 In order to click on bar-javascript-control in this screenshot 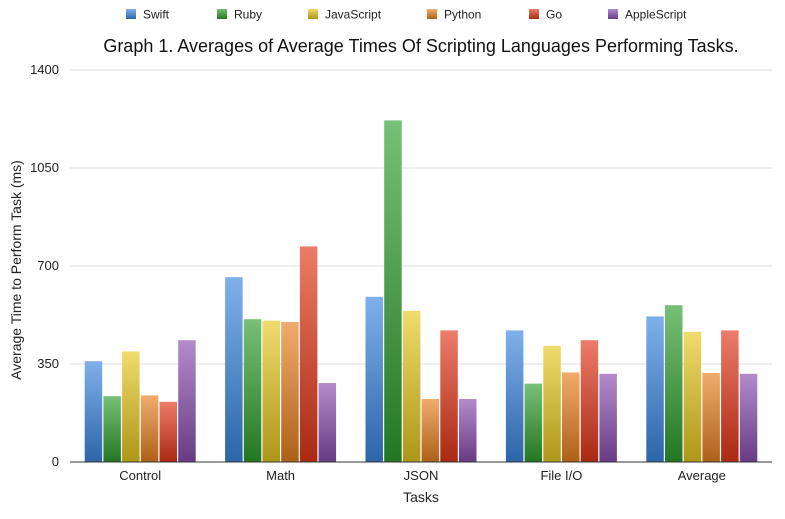, I will do `click(131, 406)`.